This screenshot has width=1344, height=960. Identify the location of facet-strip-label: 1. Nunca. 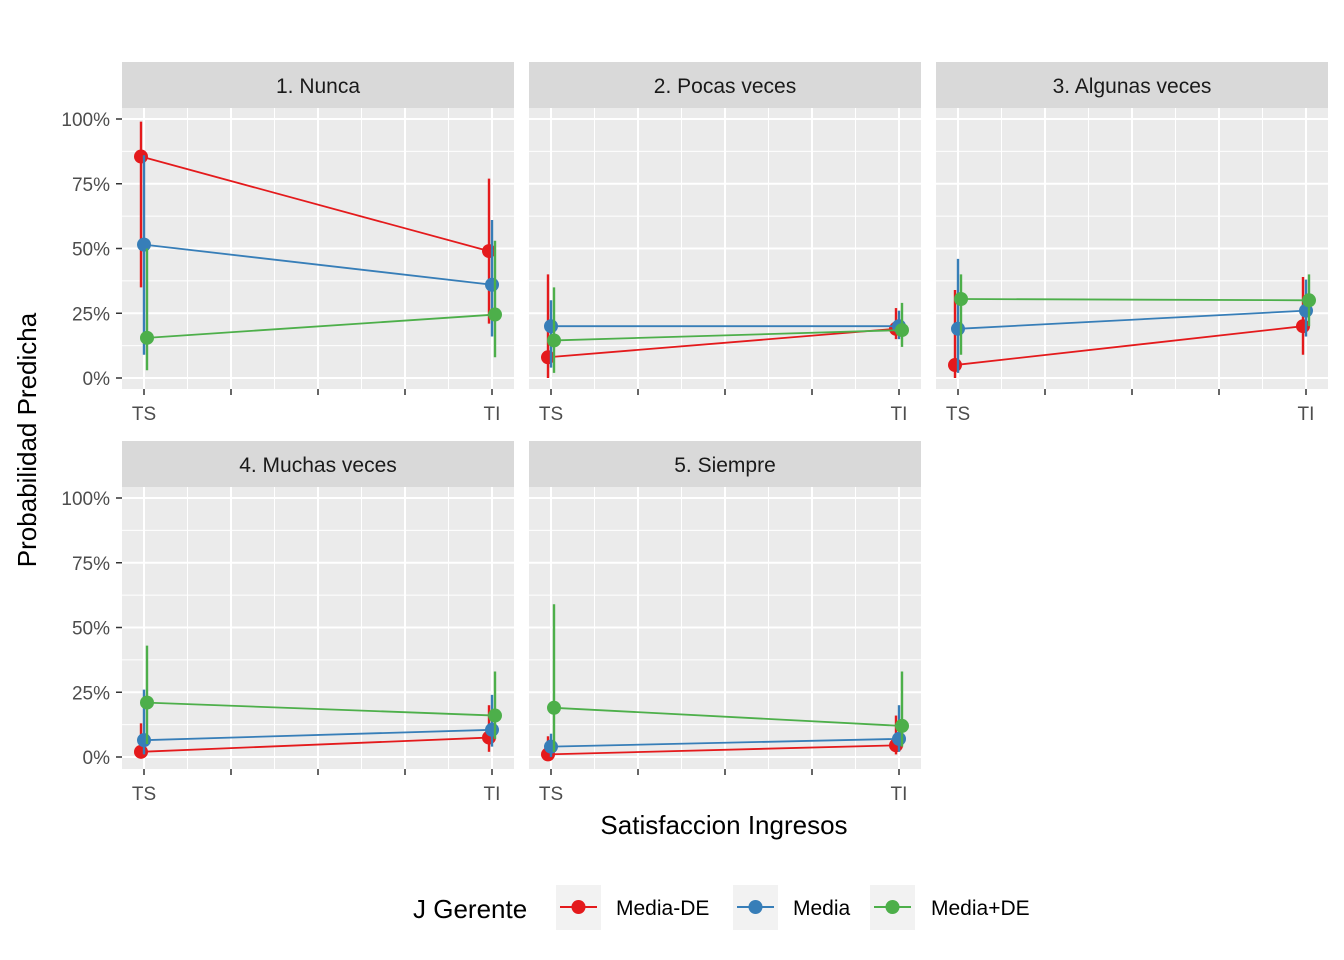
(318, 86).